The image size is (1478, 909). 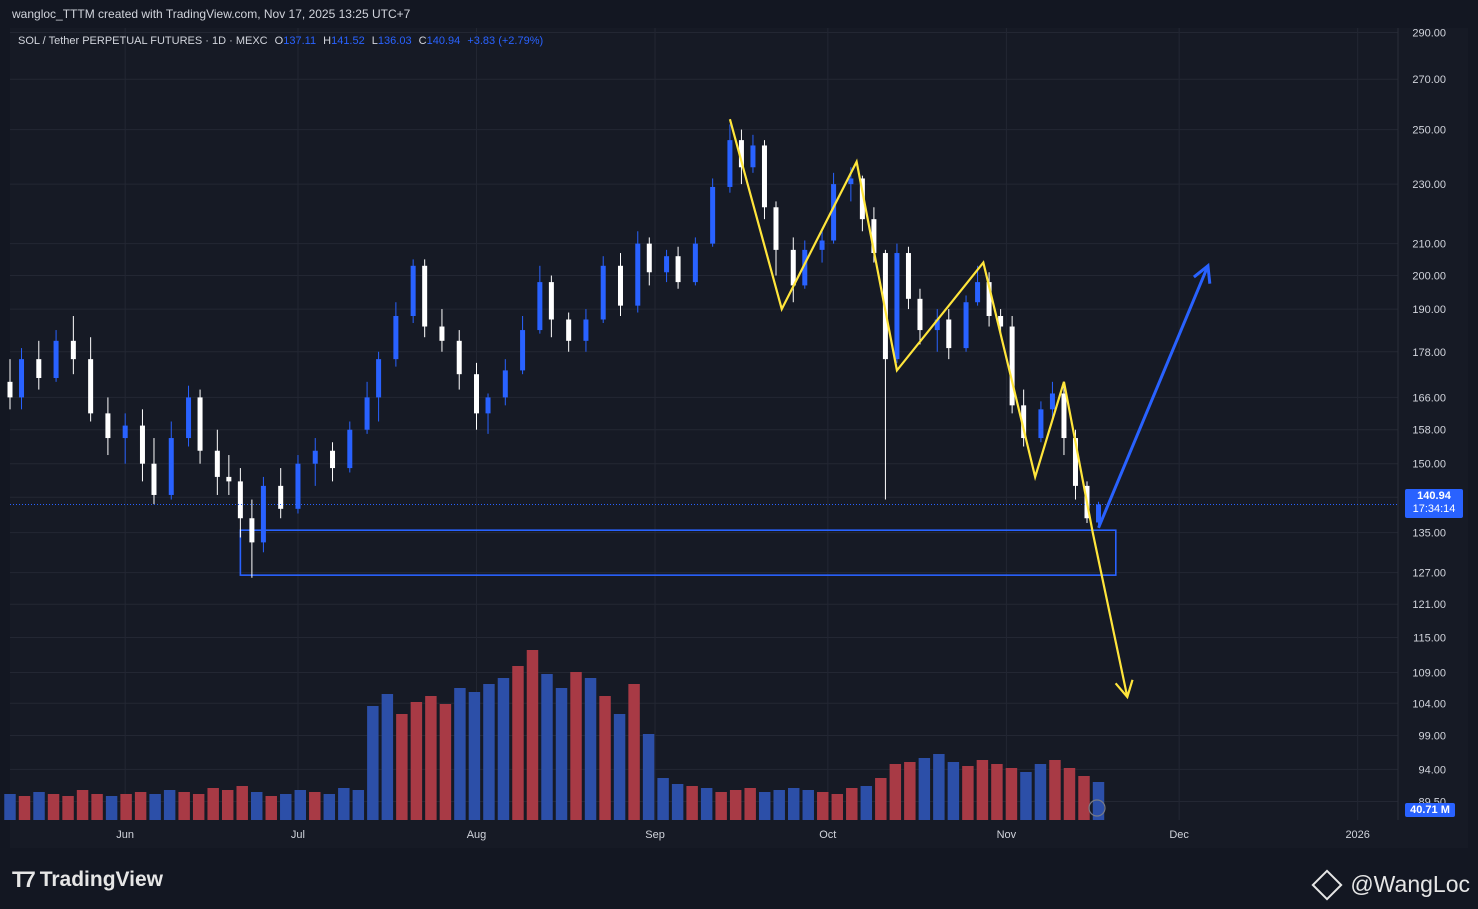 What do you see at coordinates (678, 552) in the screenshot?
I see `support-zone-box` at bounding box center [678, 552].